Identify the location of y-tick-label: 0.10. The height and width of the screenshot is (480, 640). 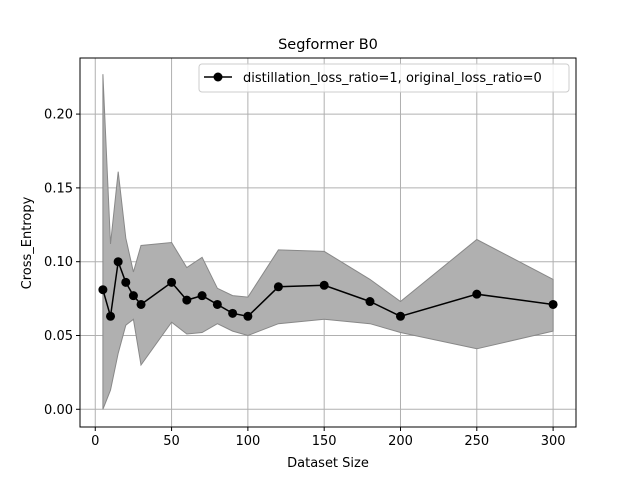
(58, 262).